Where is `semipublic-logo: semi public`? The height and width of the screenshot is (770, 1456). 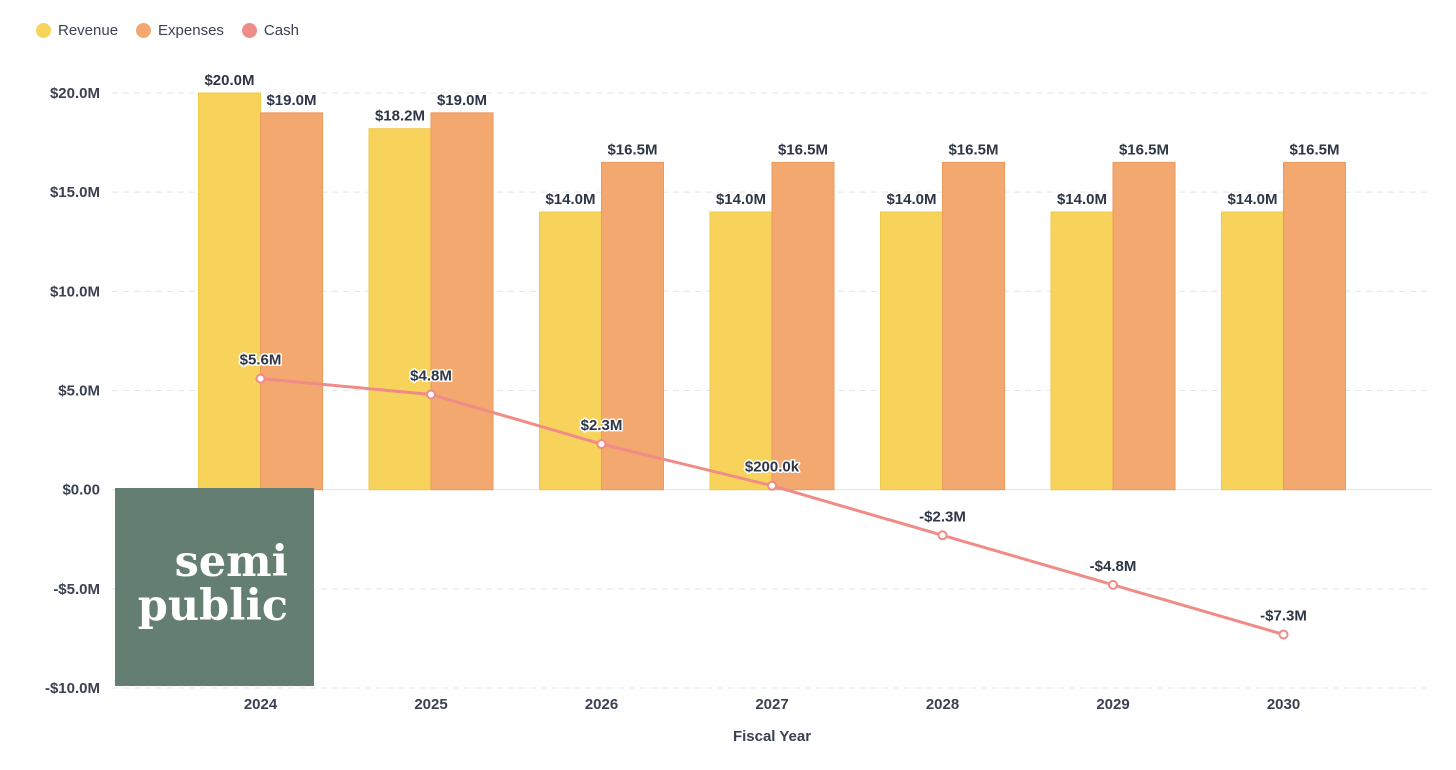 semipublic-logo: semi public is located at coordinates (214, 587).